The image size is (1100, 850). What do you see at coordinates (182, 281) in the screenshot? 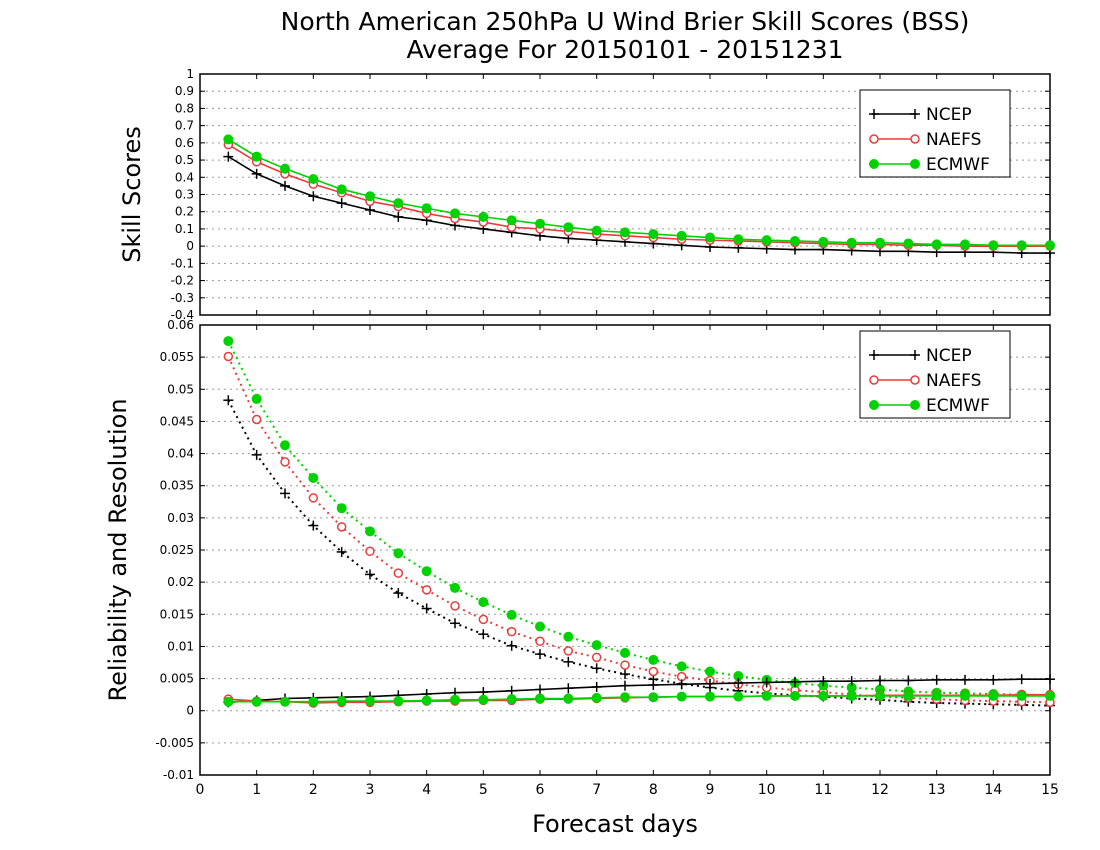
I see `panel0-ytick-label: -0.2` at bounding box center [182, 281].